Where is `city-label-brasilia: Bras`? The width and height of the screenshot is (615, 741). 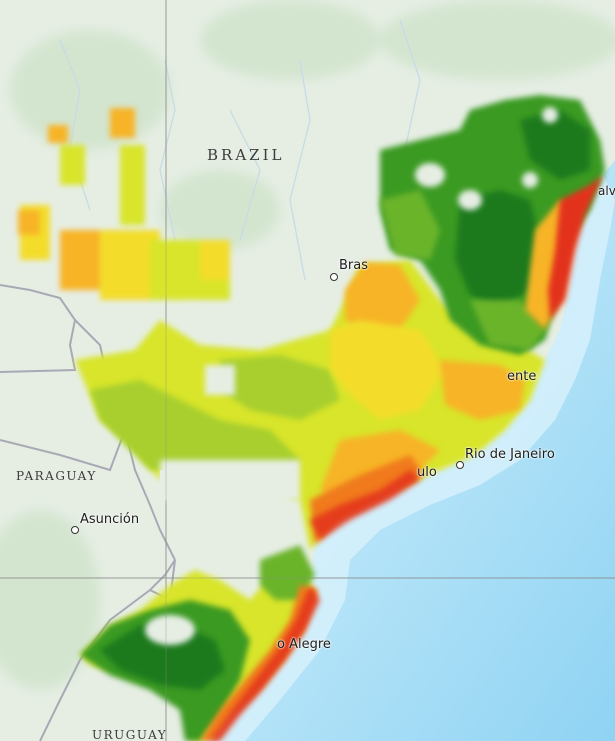 city-label-brasilia: Bras is located at coordinates (354, 265).